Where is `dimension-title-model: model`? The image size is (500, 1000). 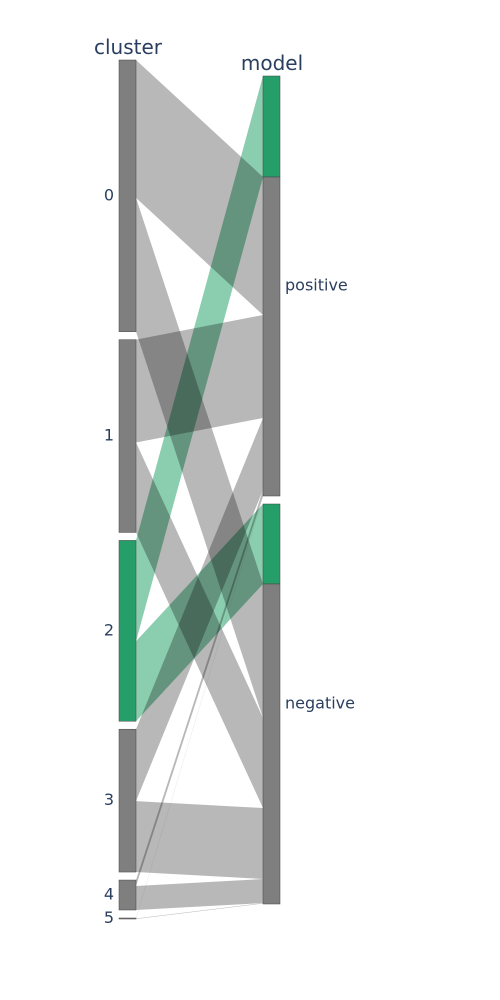 dimension-title-model: model is located at coordinates (272, 63).